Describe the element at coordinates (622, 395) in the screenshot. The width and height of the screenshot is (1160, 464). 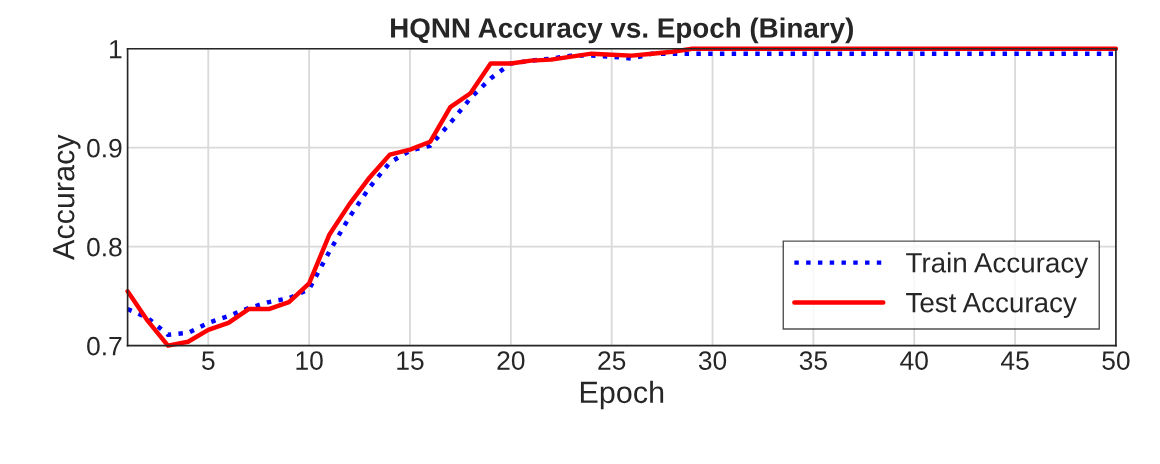
I see `x-axis-title: Epoch` at that location.